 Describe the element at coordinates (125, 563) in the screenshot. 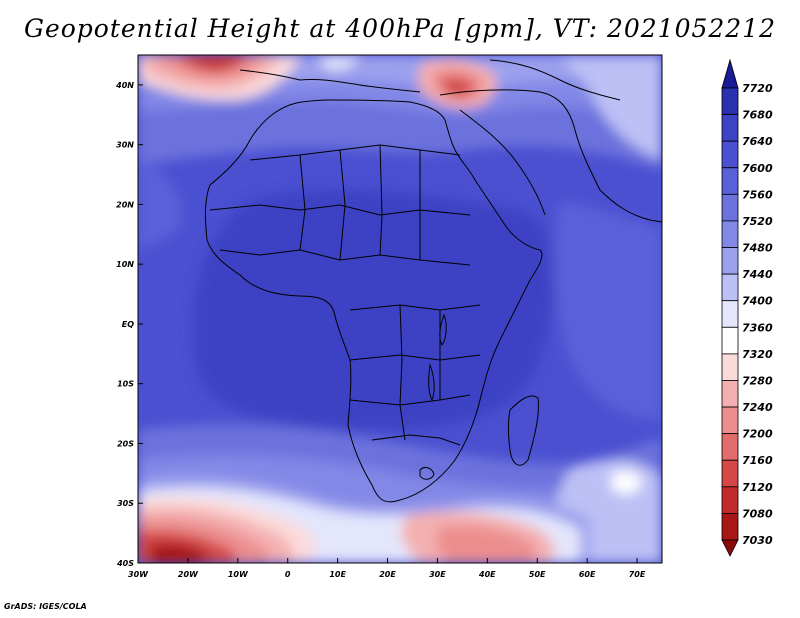

I see `lat-tick-label: 40S` at that location.